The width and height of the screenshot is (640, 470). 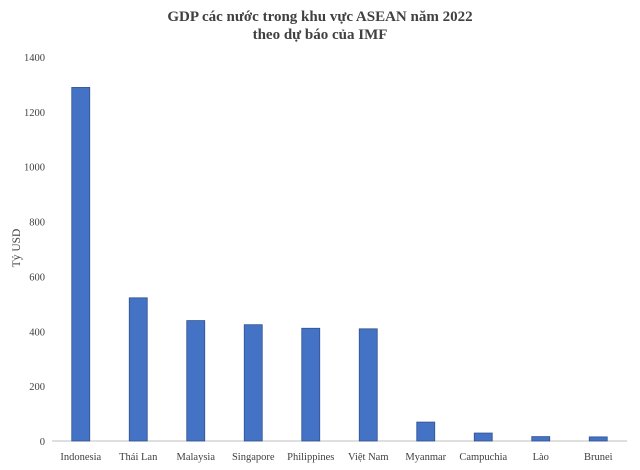 I want to click on y-tick-label: 800, so click(x=37, y=223).